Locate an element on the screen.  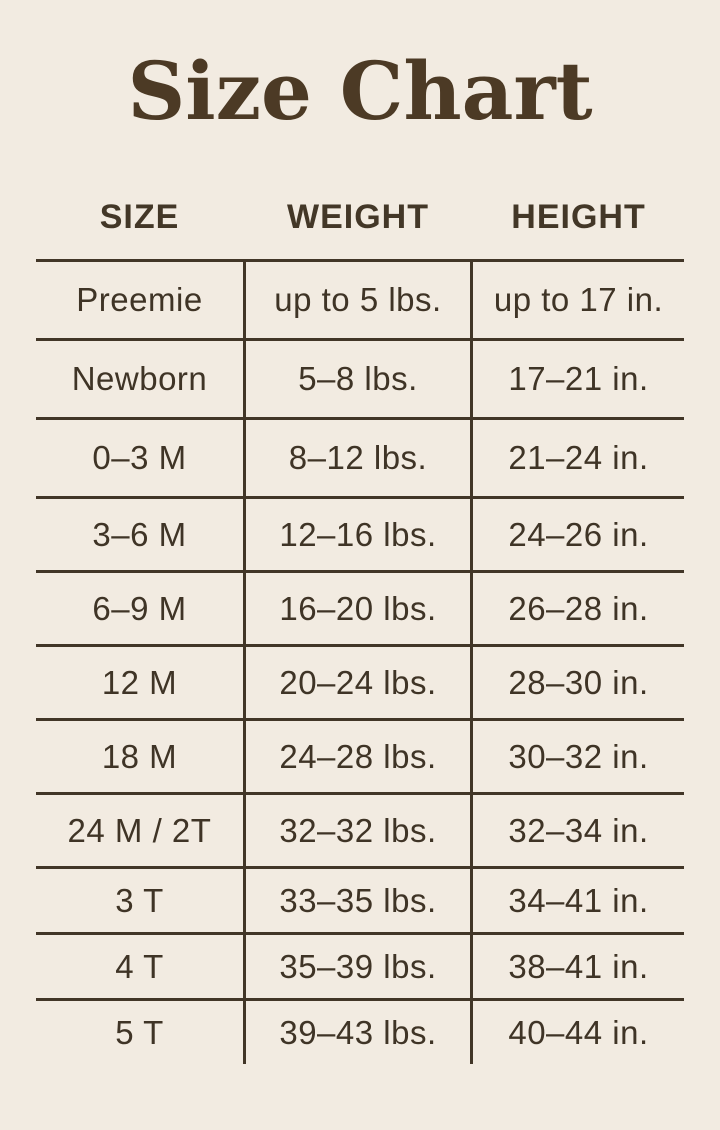
cell-weight: 39–43 lbs. is located at coordinates (358, 1032).